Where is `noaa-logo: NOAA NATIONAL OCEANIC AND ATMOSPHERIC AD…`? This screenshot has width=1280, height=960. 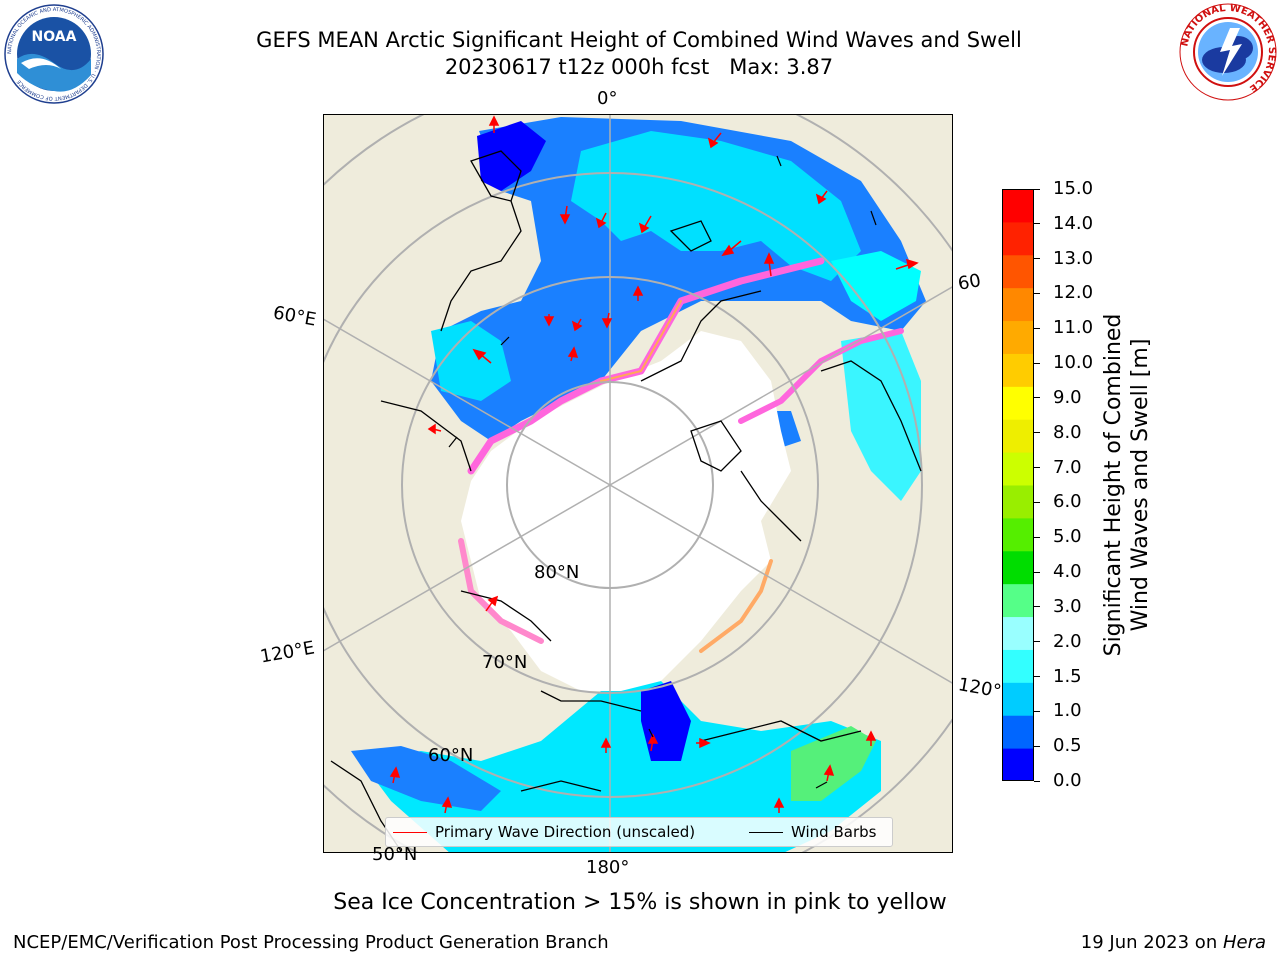 noaa-logo: NOAA NATIONAL OCEANIC AND ATMOSPHERIC AD… is located at coordinates (54, 54).